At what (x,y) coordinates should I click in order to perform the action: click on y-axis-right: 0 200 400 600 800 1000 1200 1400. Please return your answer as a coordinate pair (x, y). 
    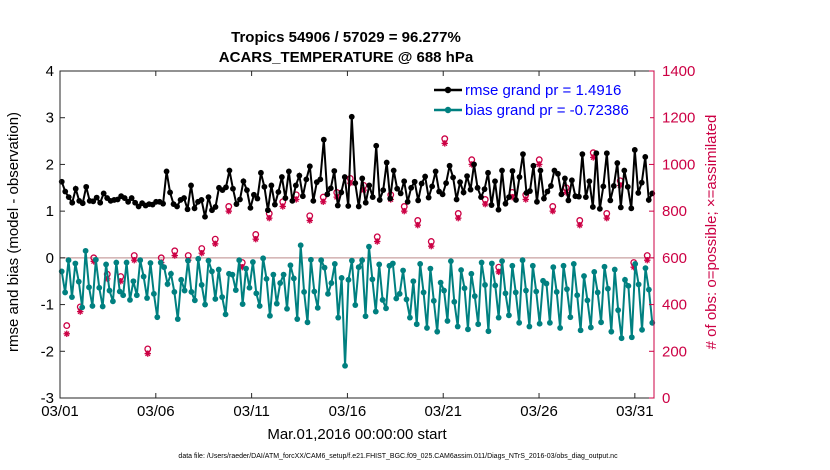
    Looking at the image, I should click on (672, 235).